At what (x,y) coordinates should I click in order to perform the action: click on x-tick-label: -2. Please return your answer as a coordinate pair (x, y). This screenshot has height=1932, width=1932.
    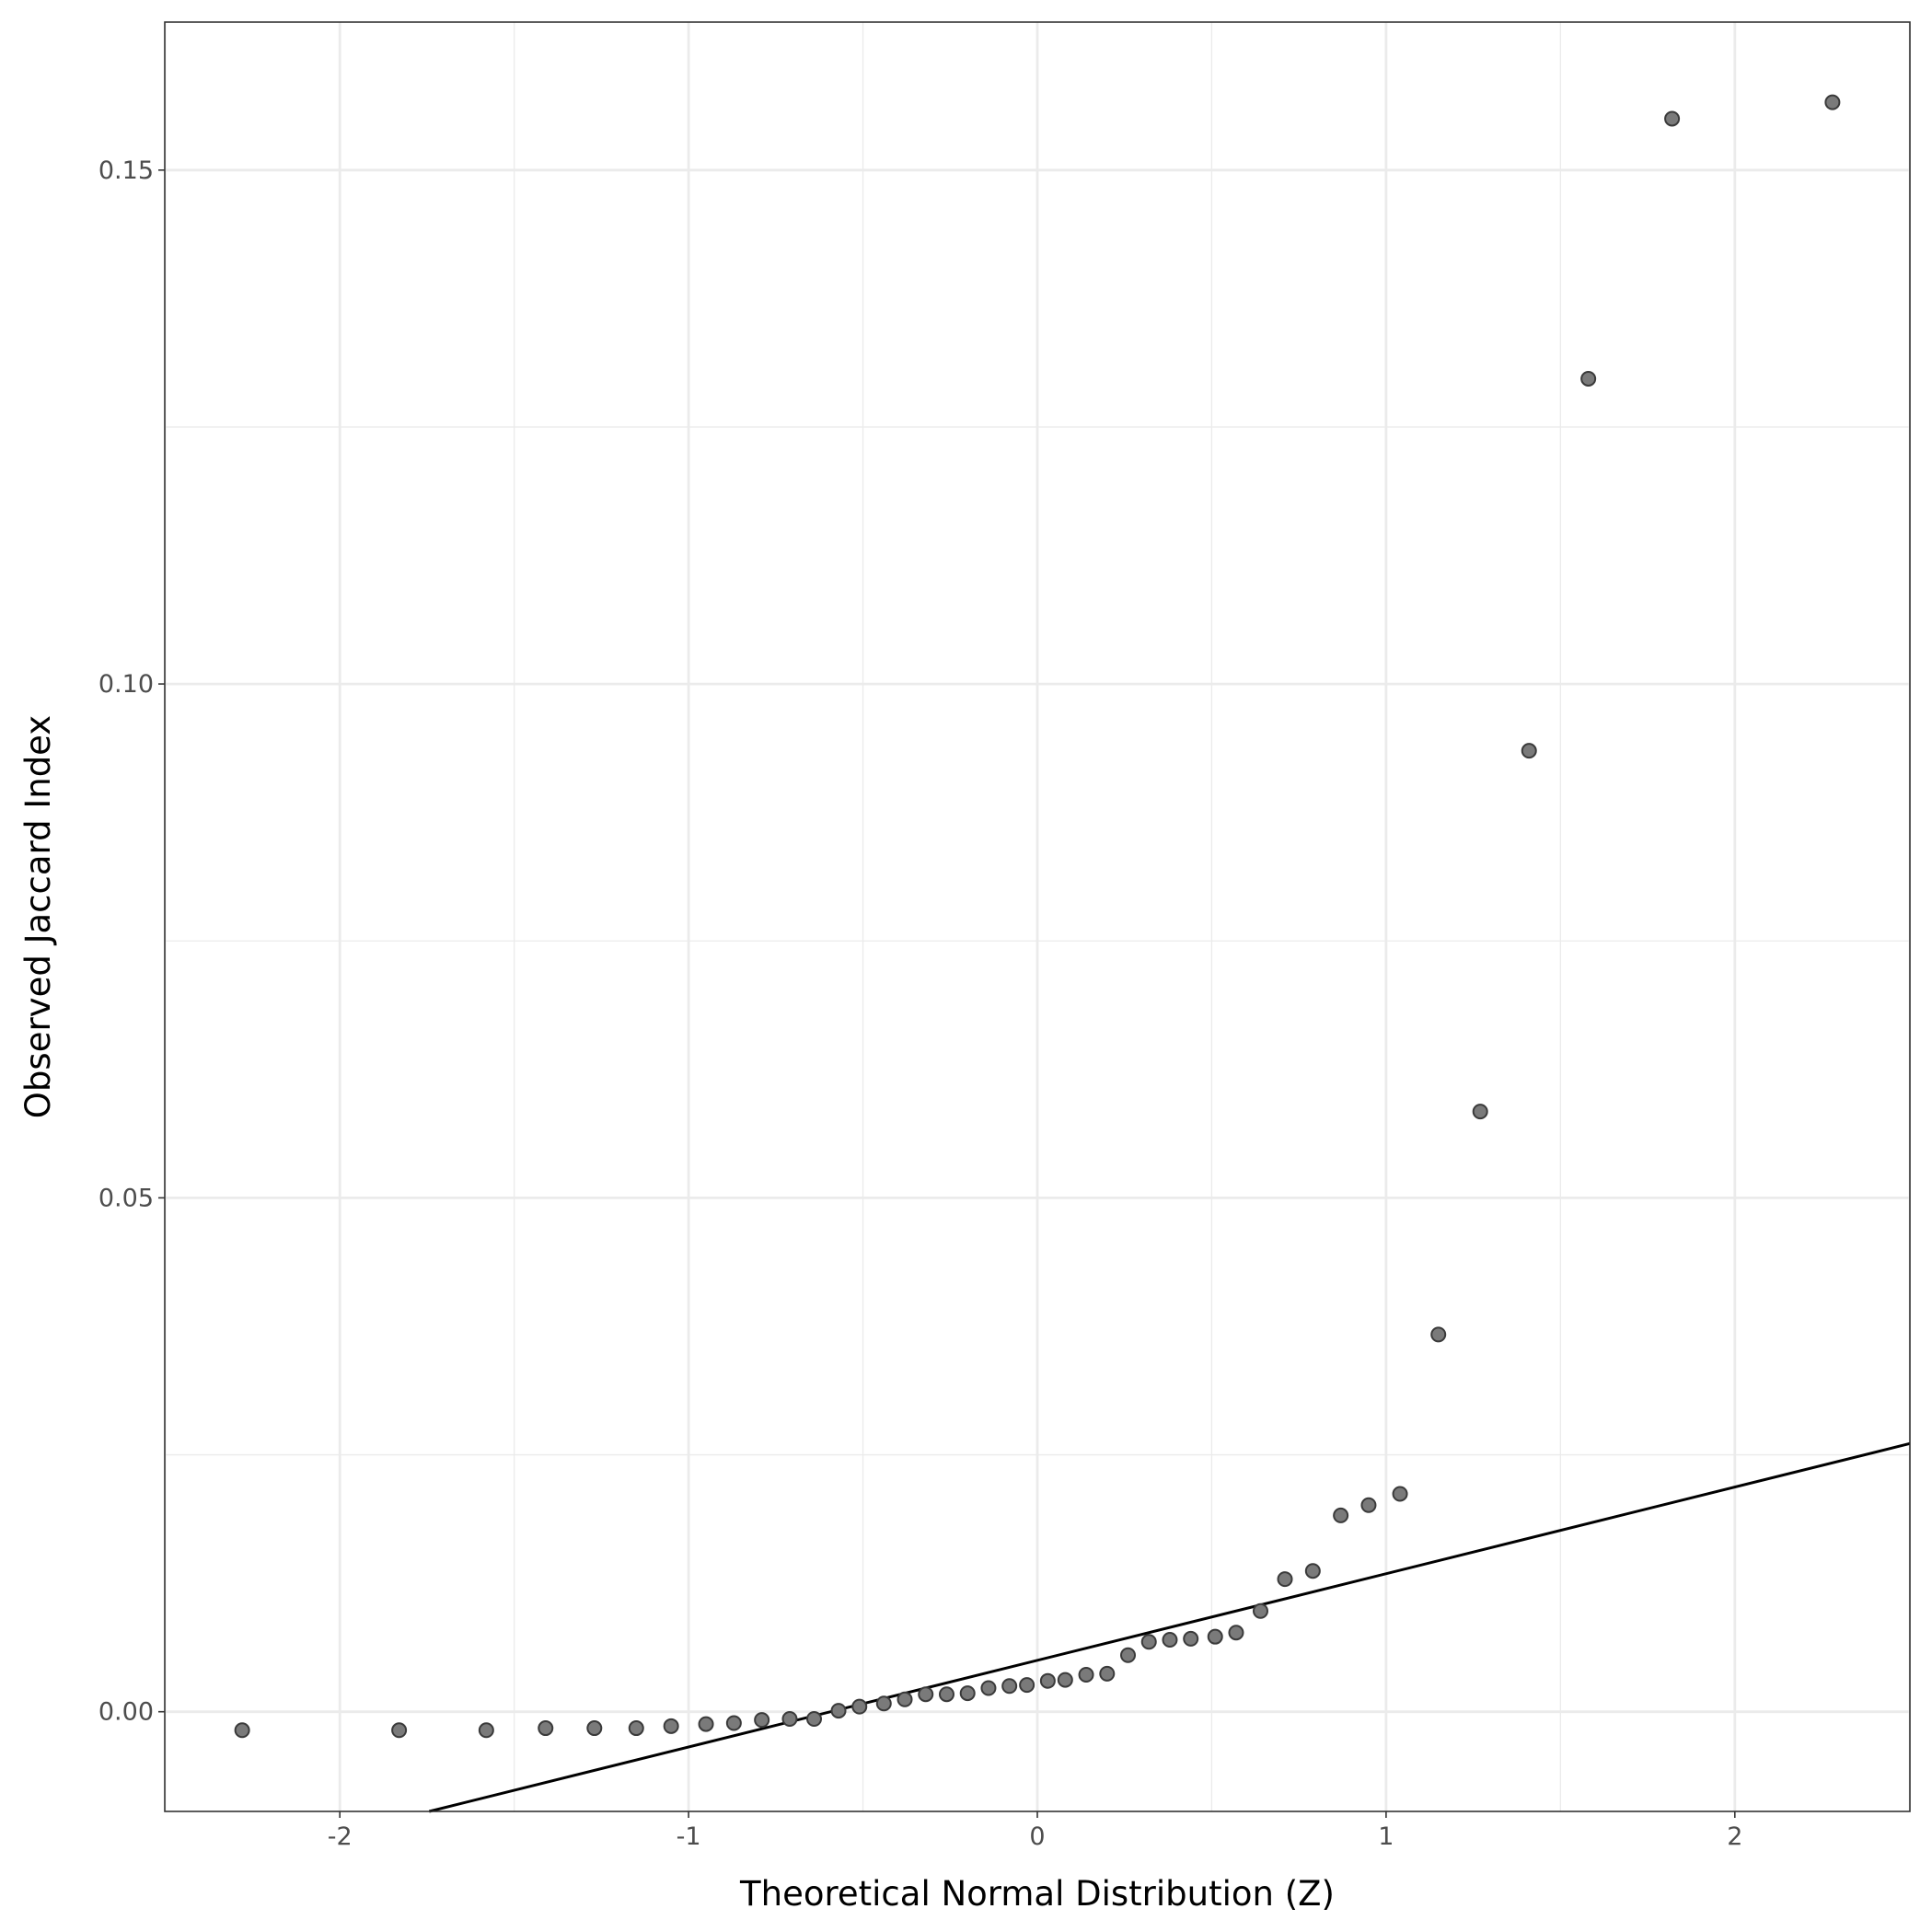
    Looking at the image, I should click on (340, 1837).